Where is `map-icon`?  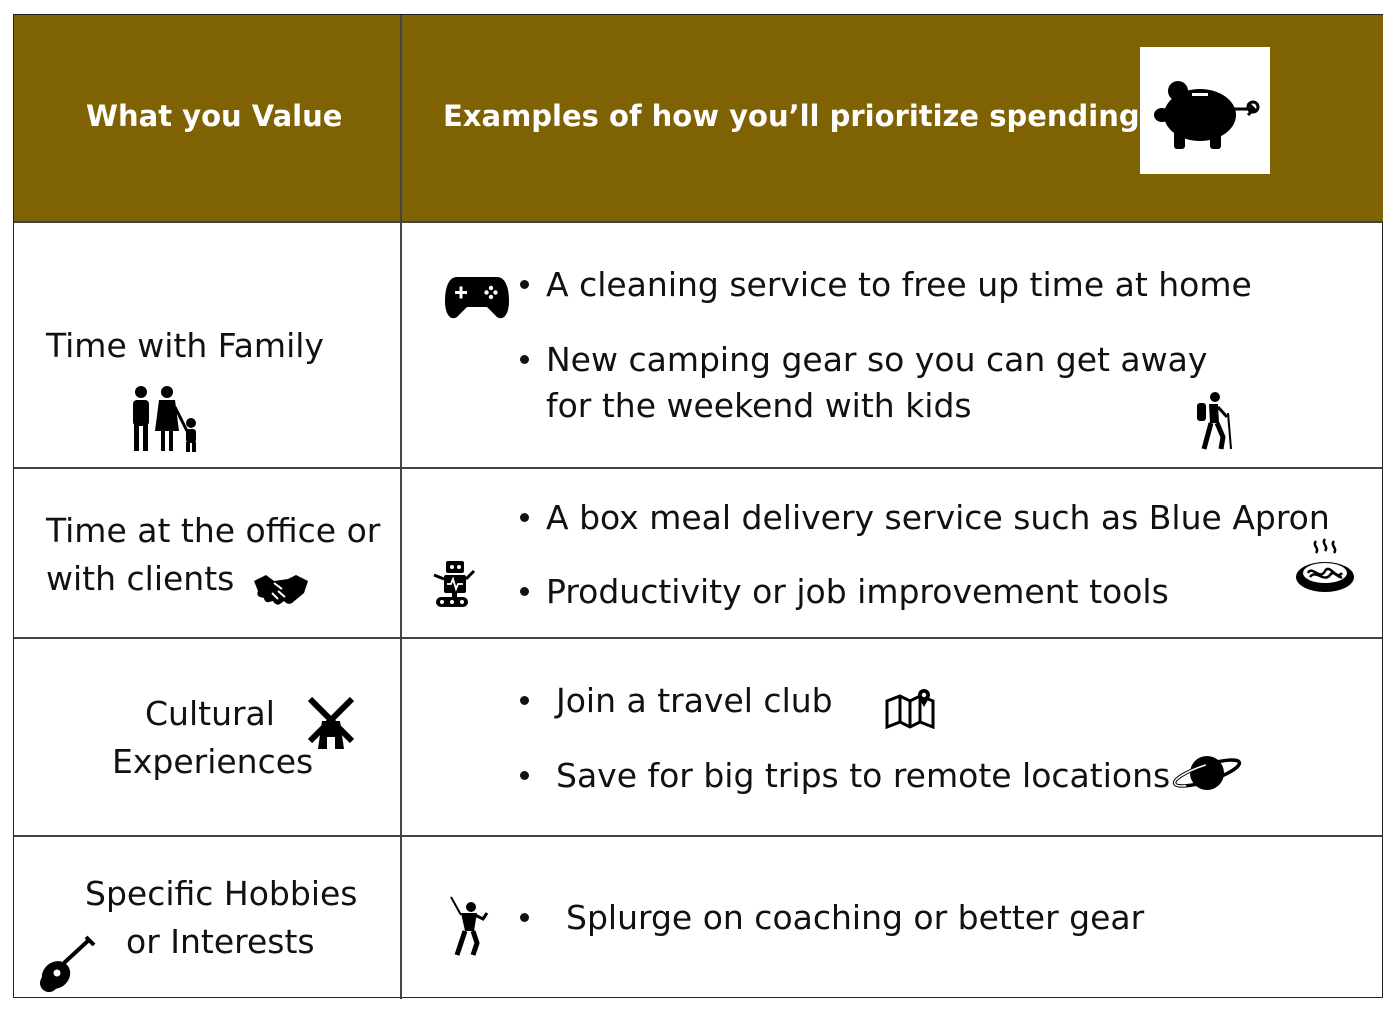
map-icon is located at coordinates (910, 708).